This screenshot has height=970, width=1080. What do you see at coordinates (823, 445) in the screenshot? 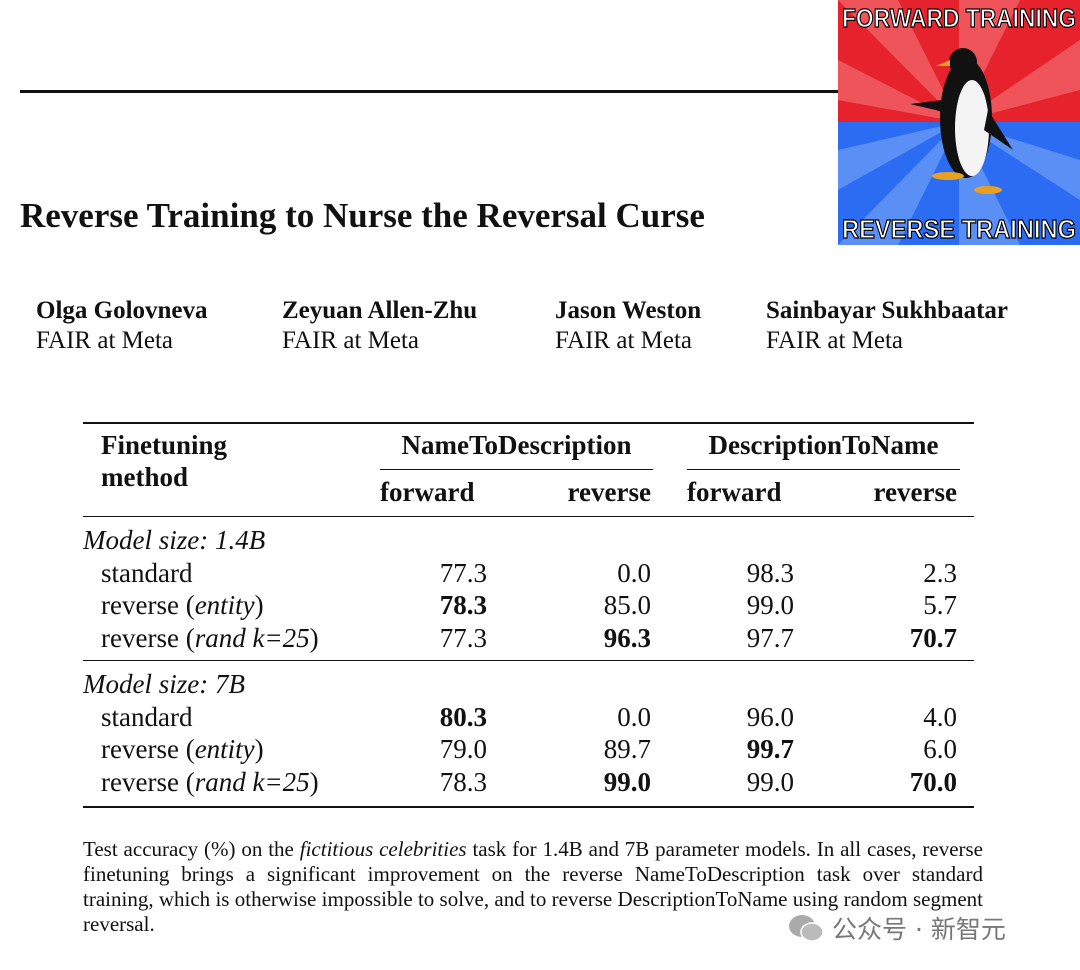
I see `group-header: DescriptionToName` at bounding box center [823, 445].